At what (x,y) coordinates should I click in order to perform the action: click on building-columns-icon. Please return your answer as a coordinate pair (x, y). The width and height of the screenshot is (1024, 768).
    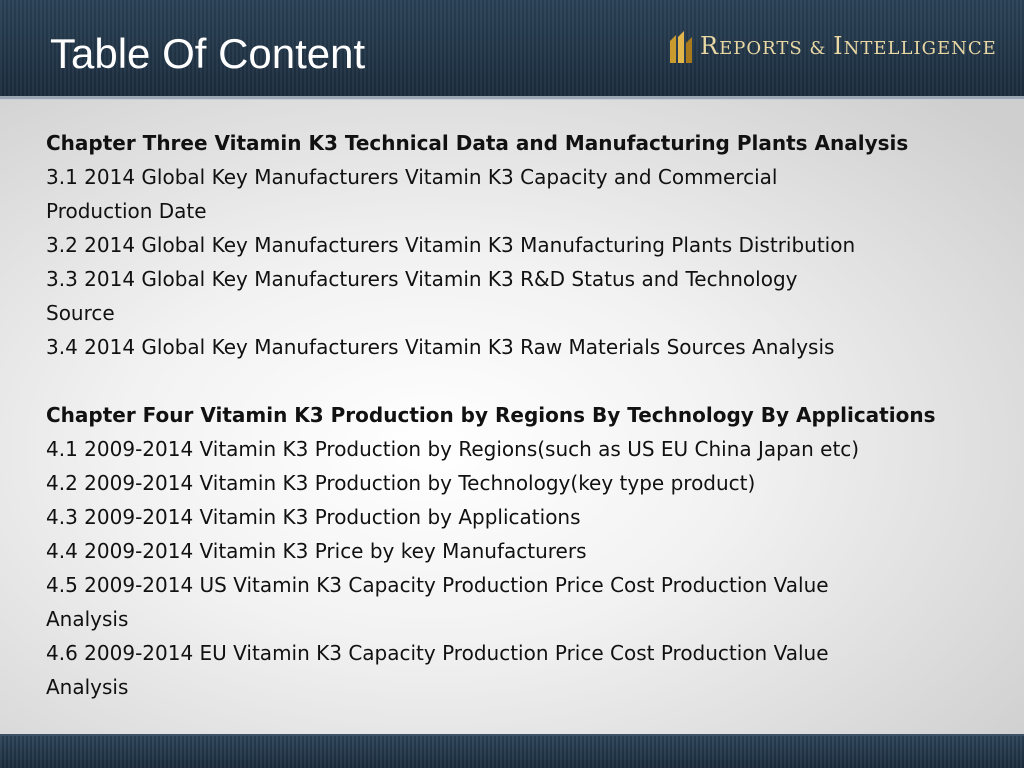
    Looking at the image, I should click on (681, 47).